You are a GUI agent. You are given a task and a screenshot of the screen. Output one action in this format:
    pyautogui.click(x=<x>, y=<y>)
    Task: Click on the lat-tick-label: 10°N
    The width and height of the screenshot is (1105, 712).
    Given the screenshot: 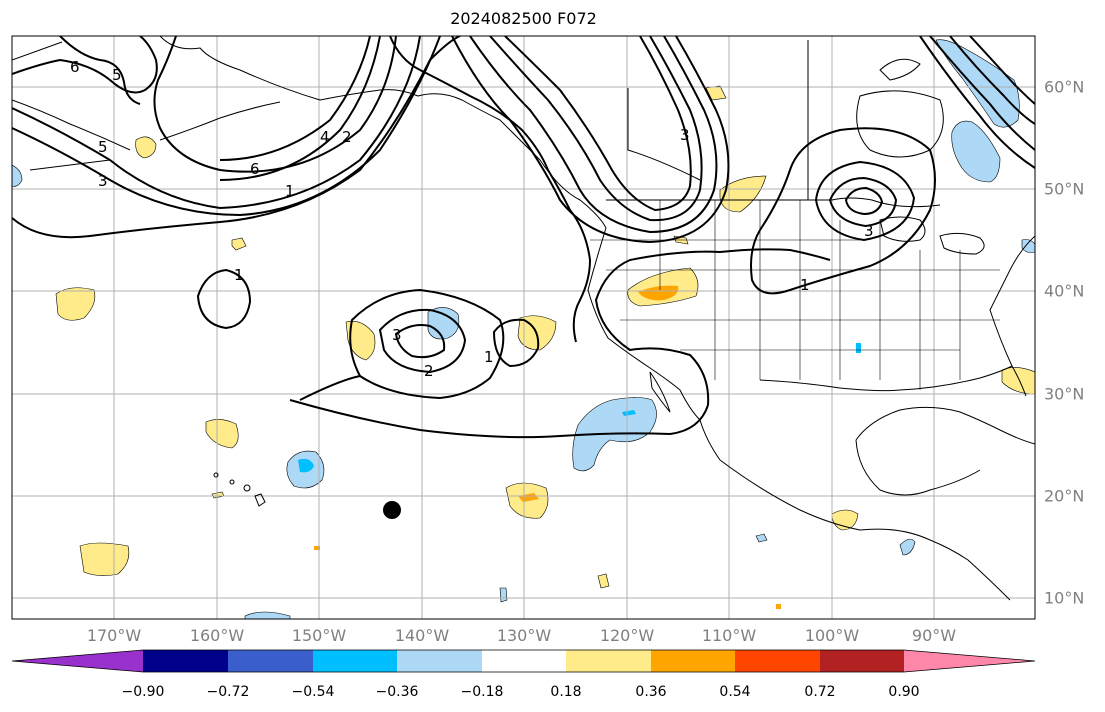 What is the action you would take?
    pyautogui.click(x=1064, y=598)
    